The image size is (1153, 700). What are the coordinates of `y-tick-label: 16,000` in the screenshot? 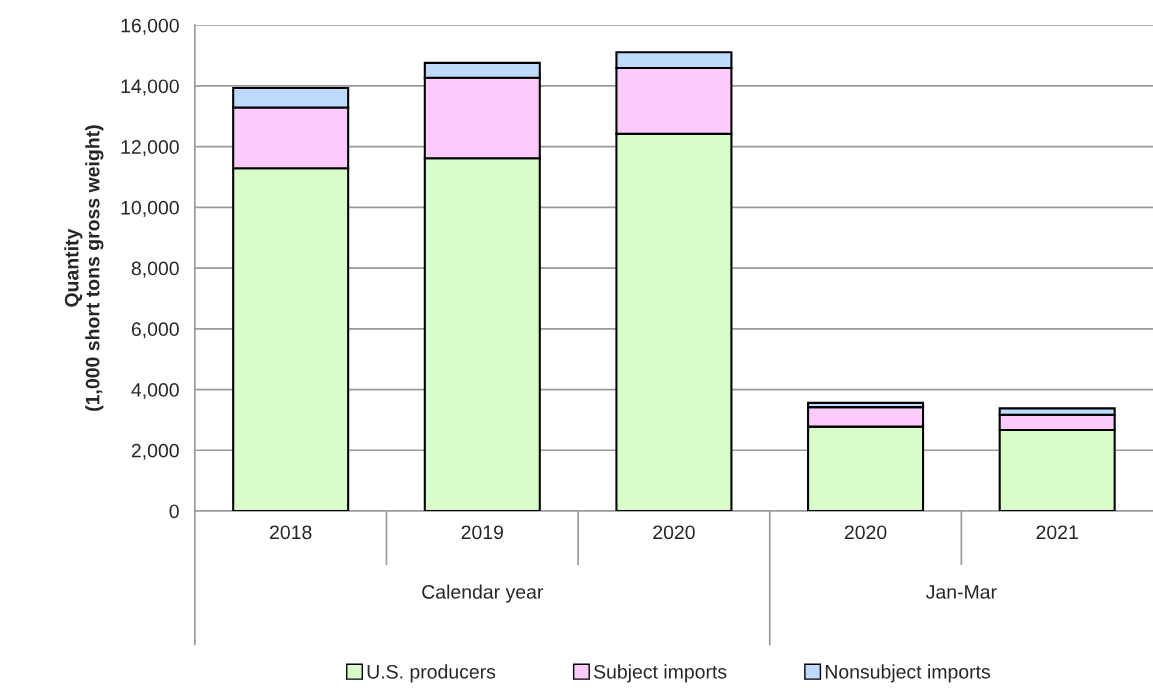 It's located at (150, 26).